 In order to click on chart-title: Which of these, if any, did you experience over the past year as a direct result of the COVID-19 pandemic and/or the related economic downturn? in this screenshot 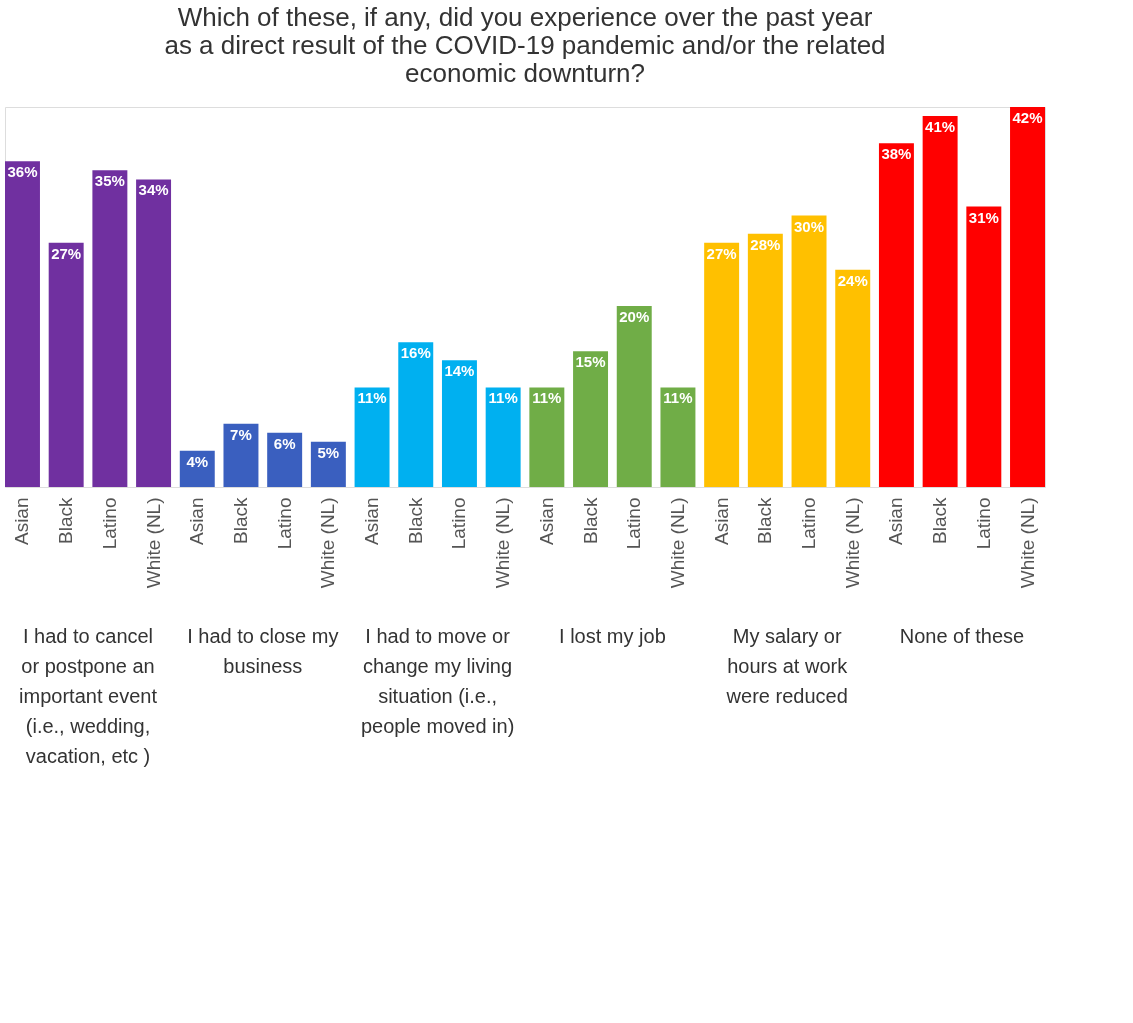, I will do `click(525, 45)`.